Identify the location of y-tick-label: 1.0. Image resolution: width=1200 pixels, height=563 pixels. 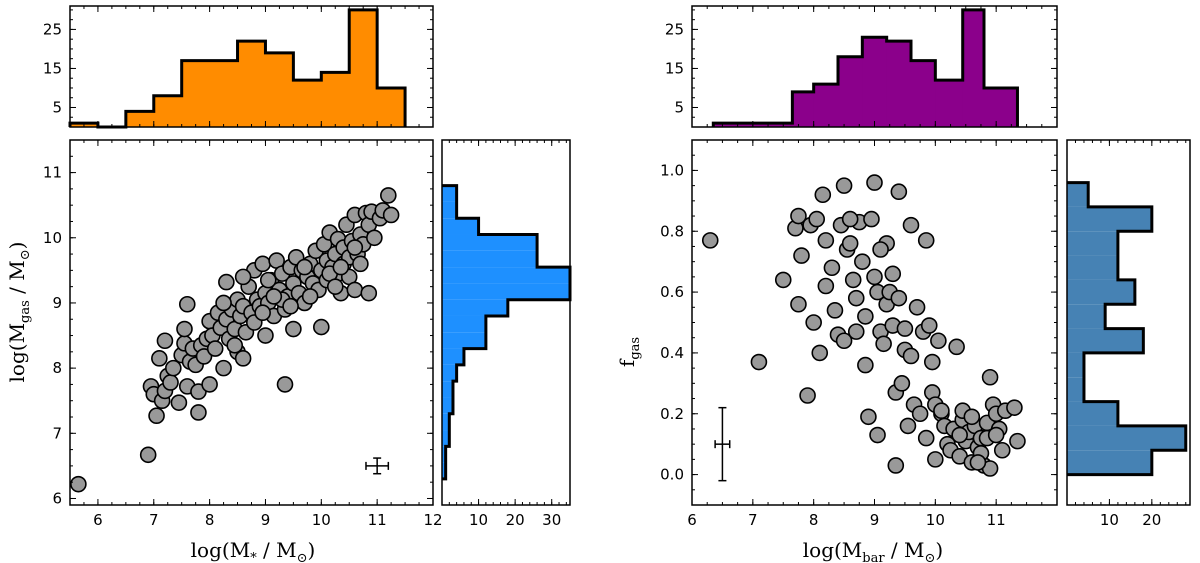
(672, 170).